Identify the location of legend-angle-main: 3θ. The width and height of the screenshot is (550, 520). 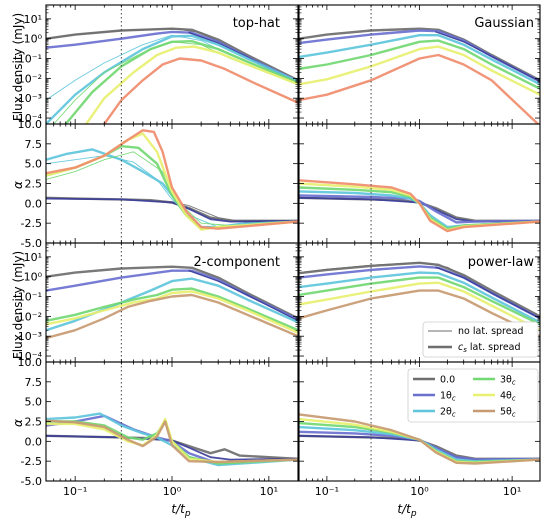
(506, 380).